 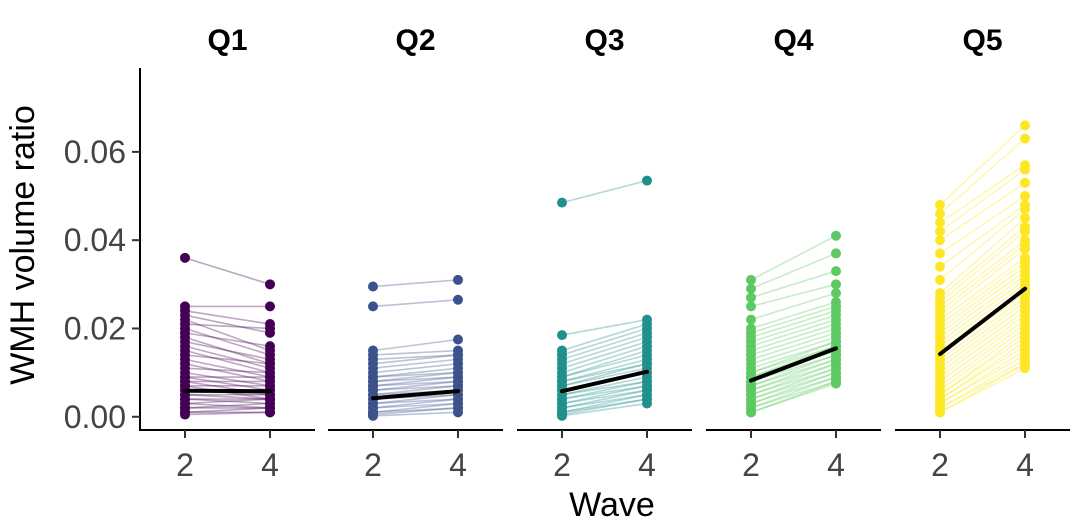 What do you see at coordinates (982, 40) in the screenshot?
I see `facet-title: Q5` at bounding box center [982, 40].